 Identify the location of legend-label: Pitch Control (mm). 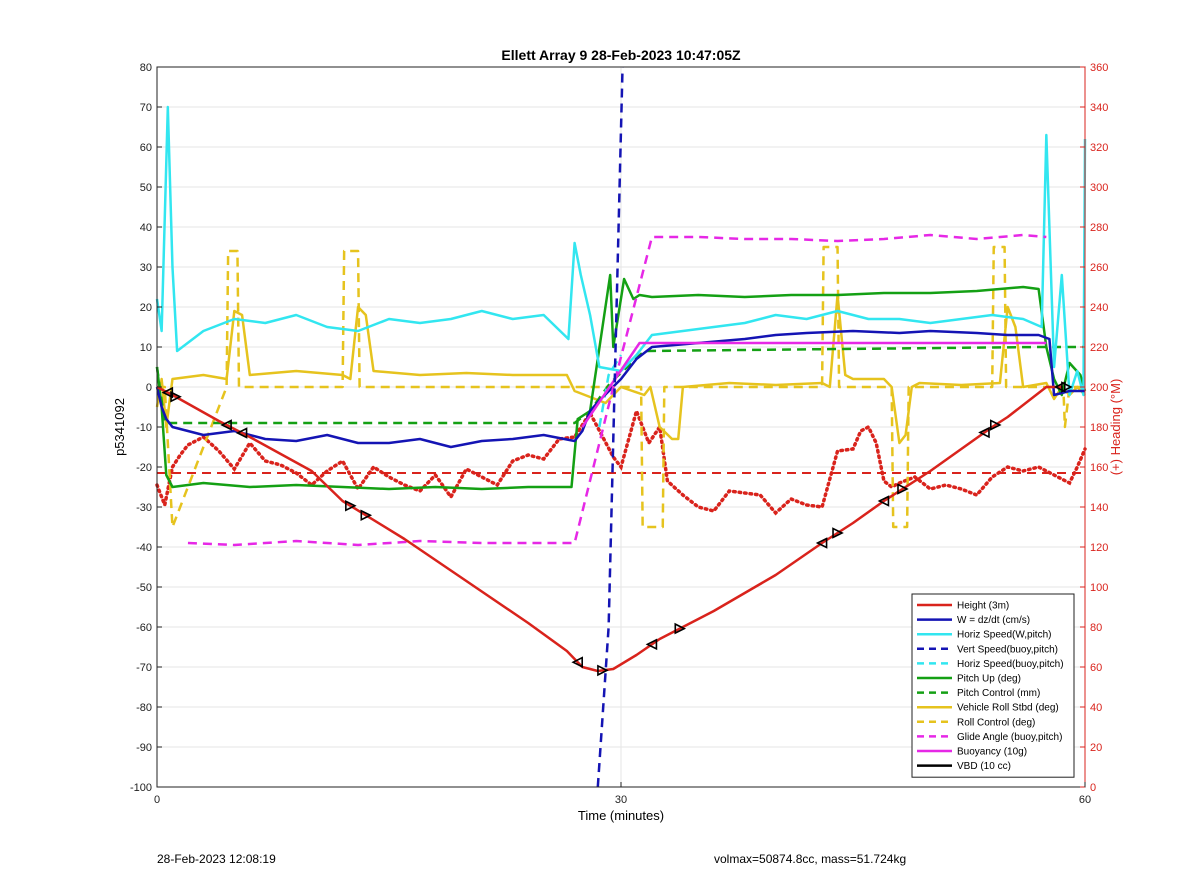
(998, 693).